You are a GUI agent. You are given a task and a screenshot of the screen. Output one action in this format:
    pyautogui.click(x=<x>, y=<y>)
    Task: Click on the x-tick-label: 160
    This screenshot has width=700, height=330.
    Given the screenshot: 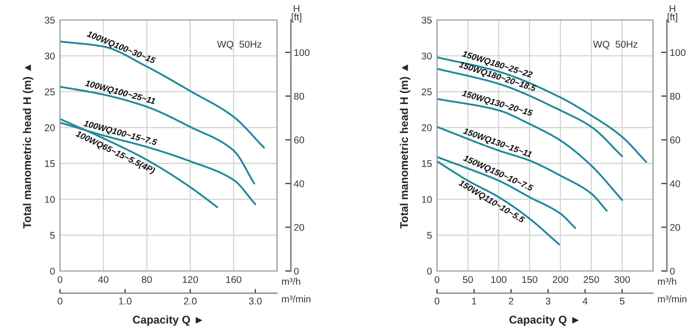 What is the action you would take?
    pyautogui.click(x=234, y=279)
    